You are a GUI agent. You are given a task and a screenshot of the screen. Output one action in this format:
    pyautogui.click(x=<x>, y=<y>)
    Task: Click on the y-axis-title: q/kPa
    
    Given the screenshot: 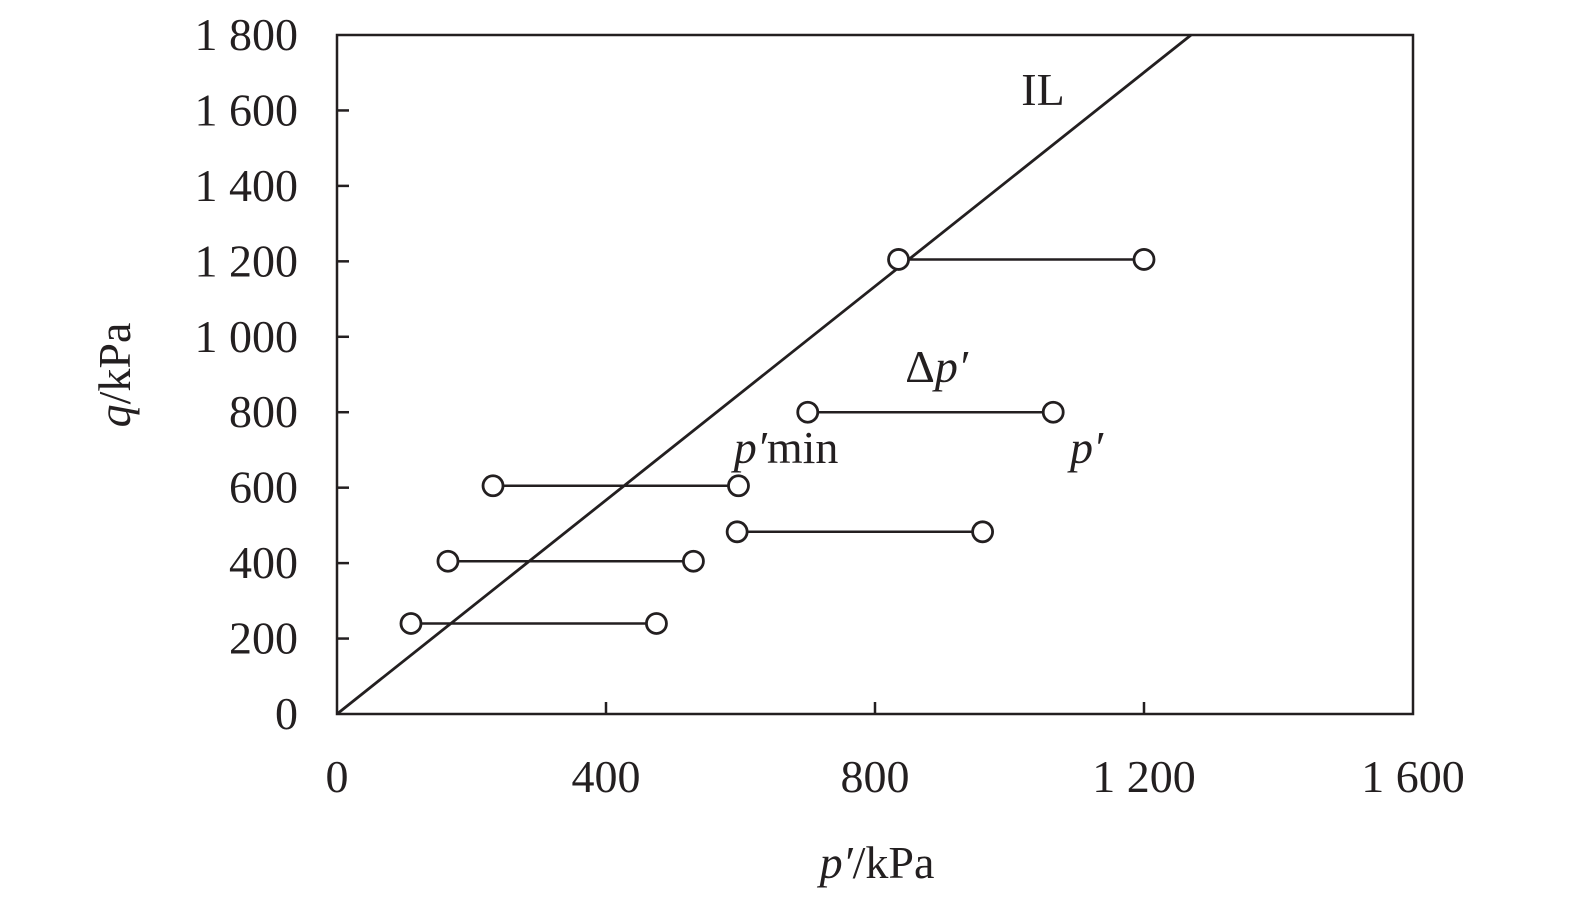 What is the action you would take?
    pyautogui.click(x=114, y=375)
    